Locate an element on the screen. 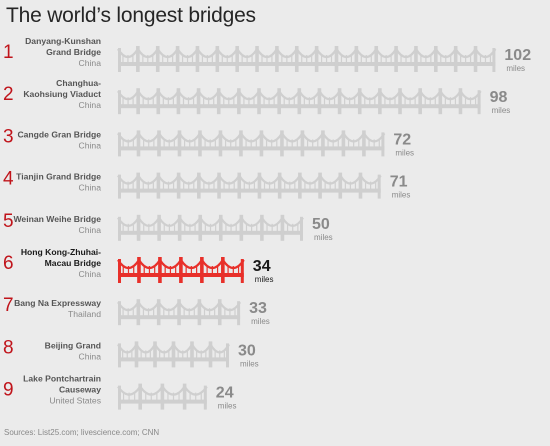 The image size is (550, 446). bridge-name: Grand Bridge is located at coordinates (73, 52).